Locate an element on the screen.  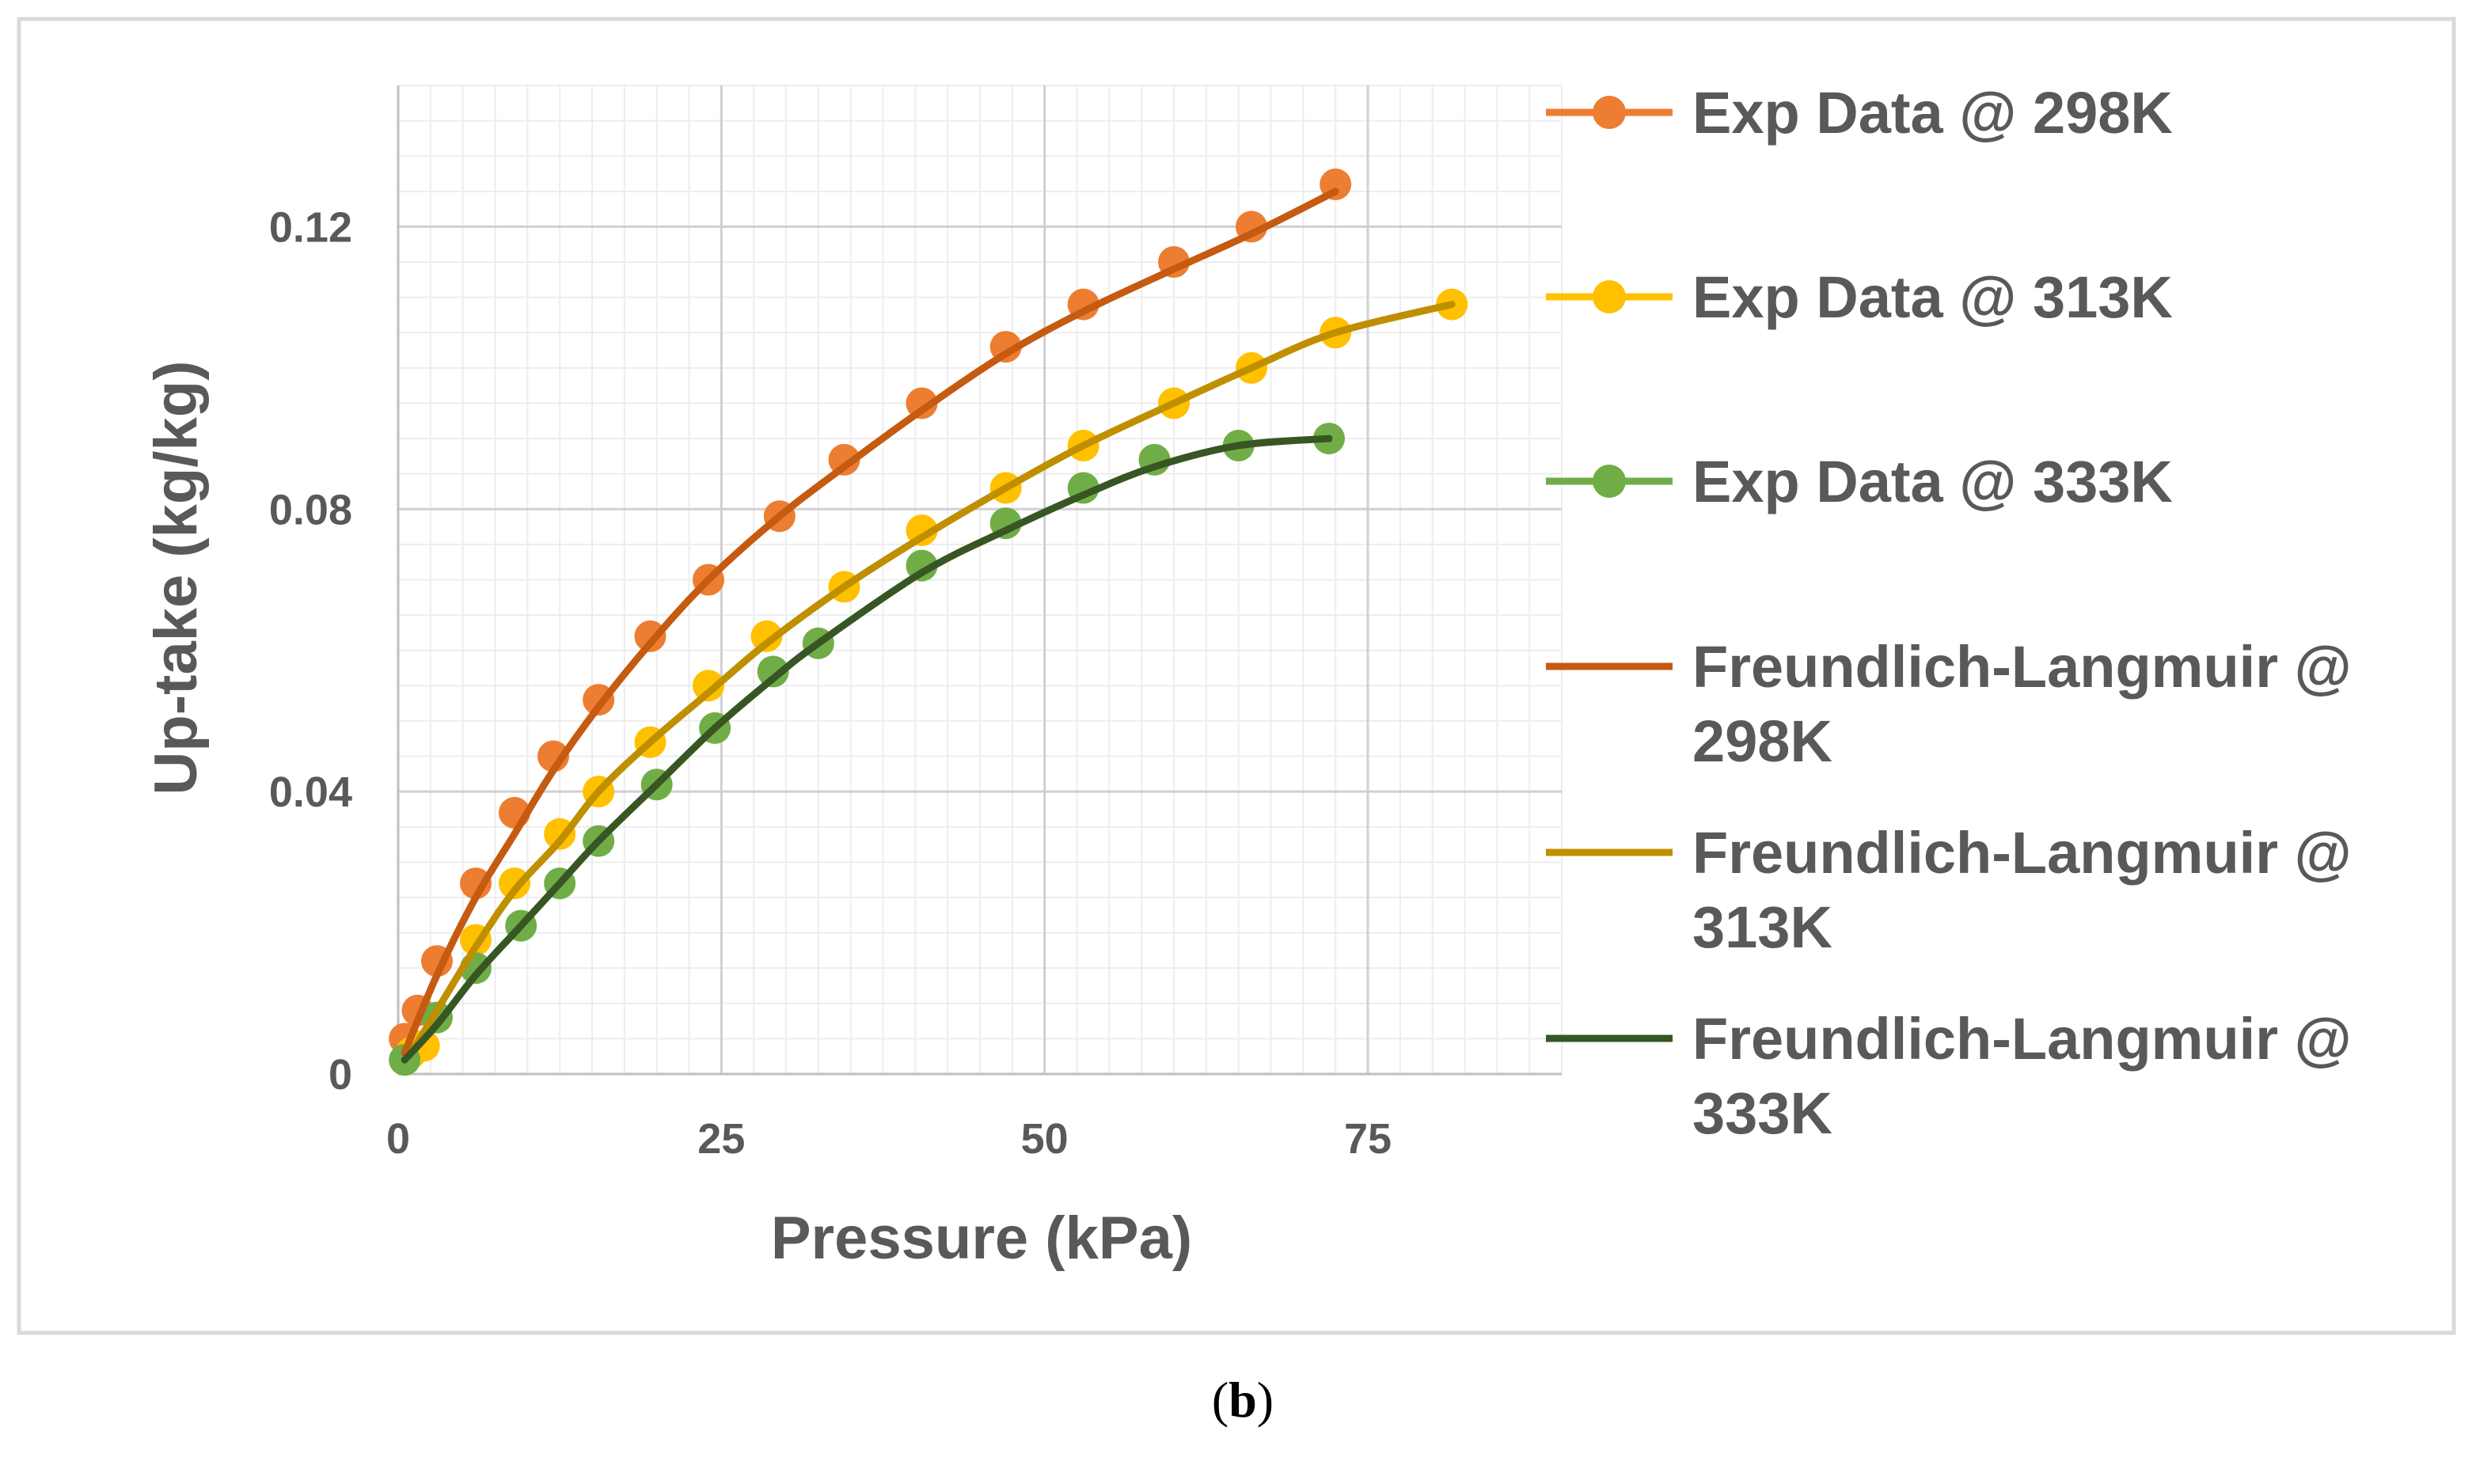
y-tick-label: 0.04 is located at coordinates (310, 792).